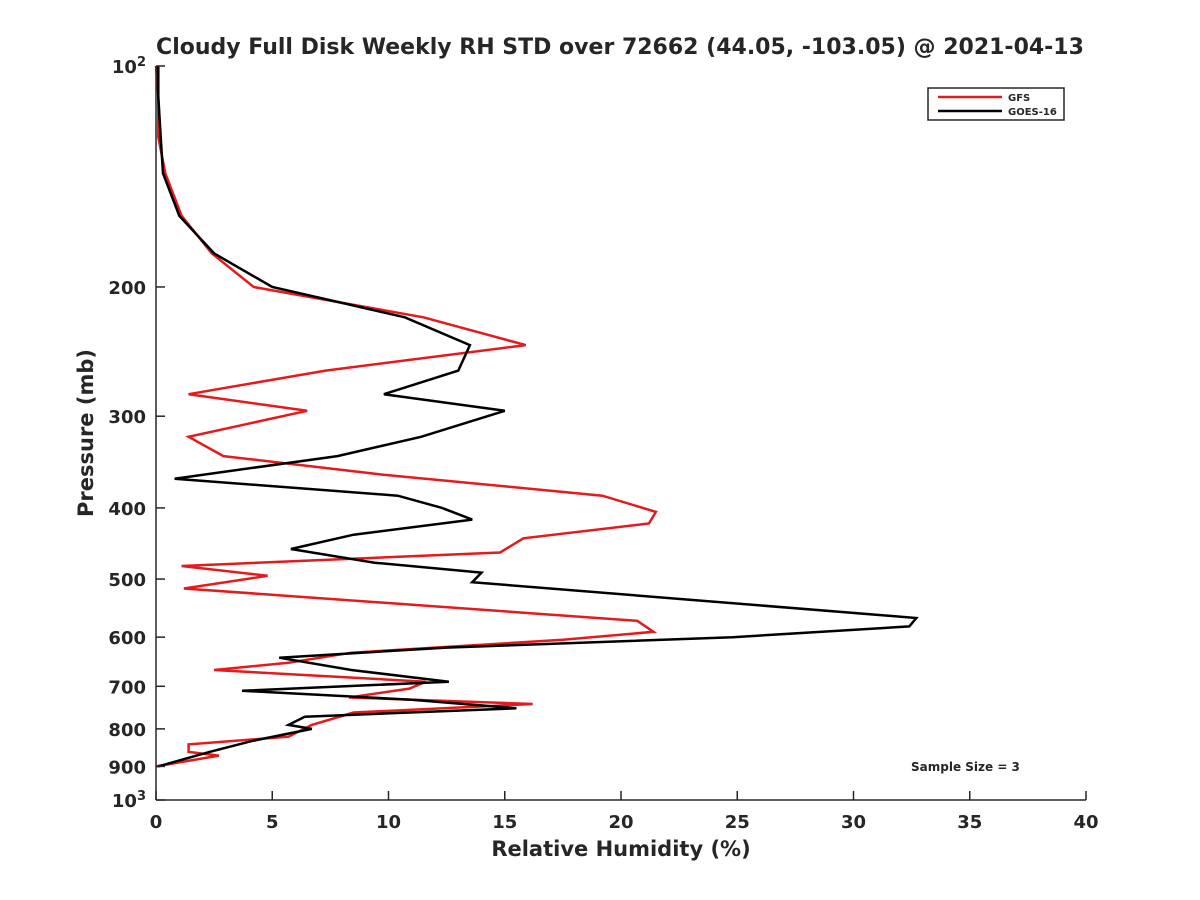 Image resolution: width=1200 pixels, height=900 pixels. What do you see at coordinates (1019, 98) in the screenshot?
I see `legend-label-gfs: GFS` at bounding box center [1019, 98].